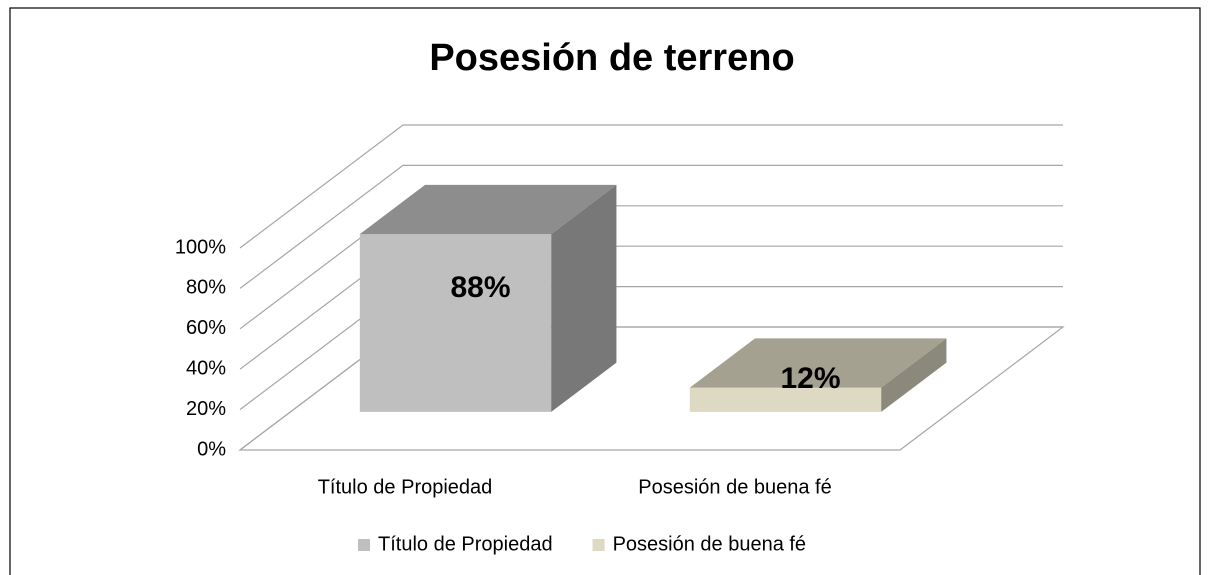 Image resolution: width=1211 pixels, height=575 pixels. I want to click on legend-label: Posesión de buena fé, so click(710, 544).